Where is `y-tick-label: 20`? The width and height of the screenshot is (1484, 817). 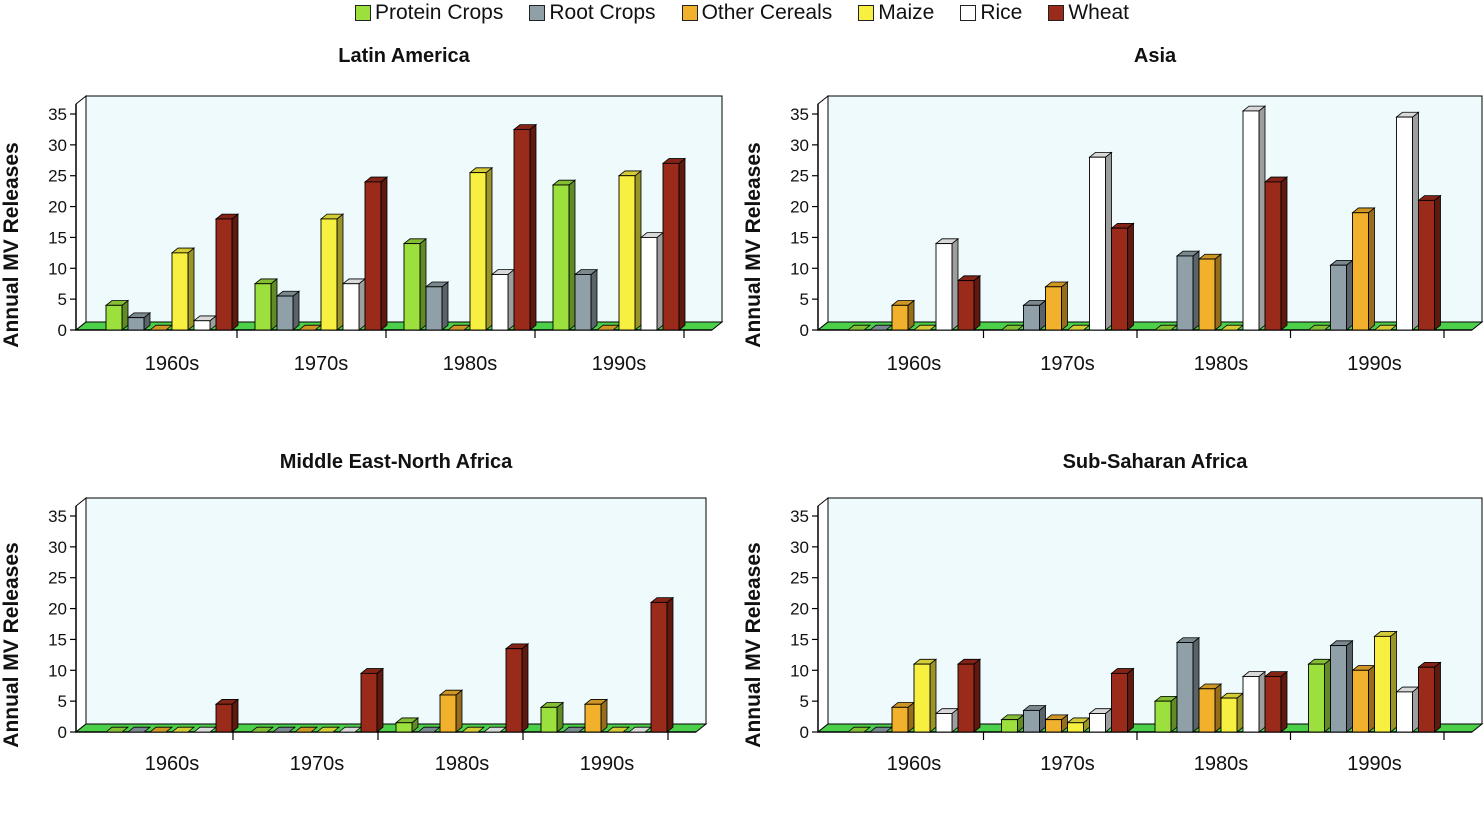
y-tick-label: 20 is located at coordinates (799, 207).